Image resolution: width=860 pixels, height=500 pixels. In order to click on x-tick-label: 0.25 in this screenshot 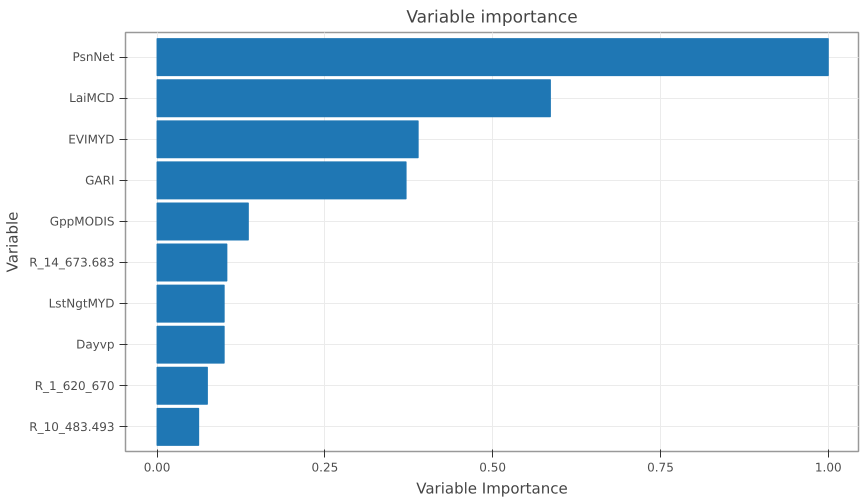, I will do `click(325, 467)`.